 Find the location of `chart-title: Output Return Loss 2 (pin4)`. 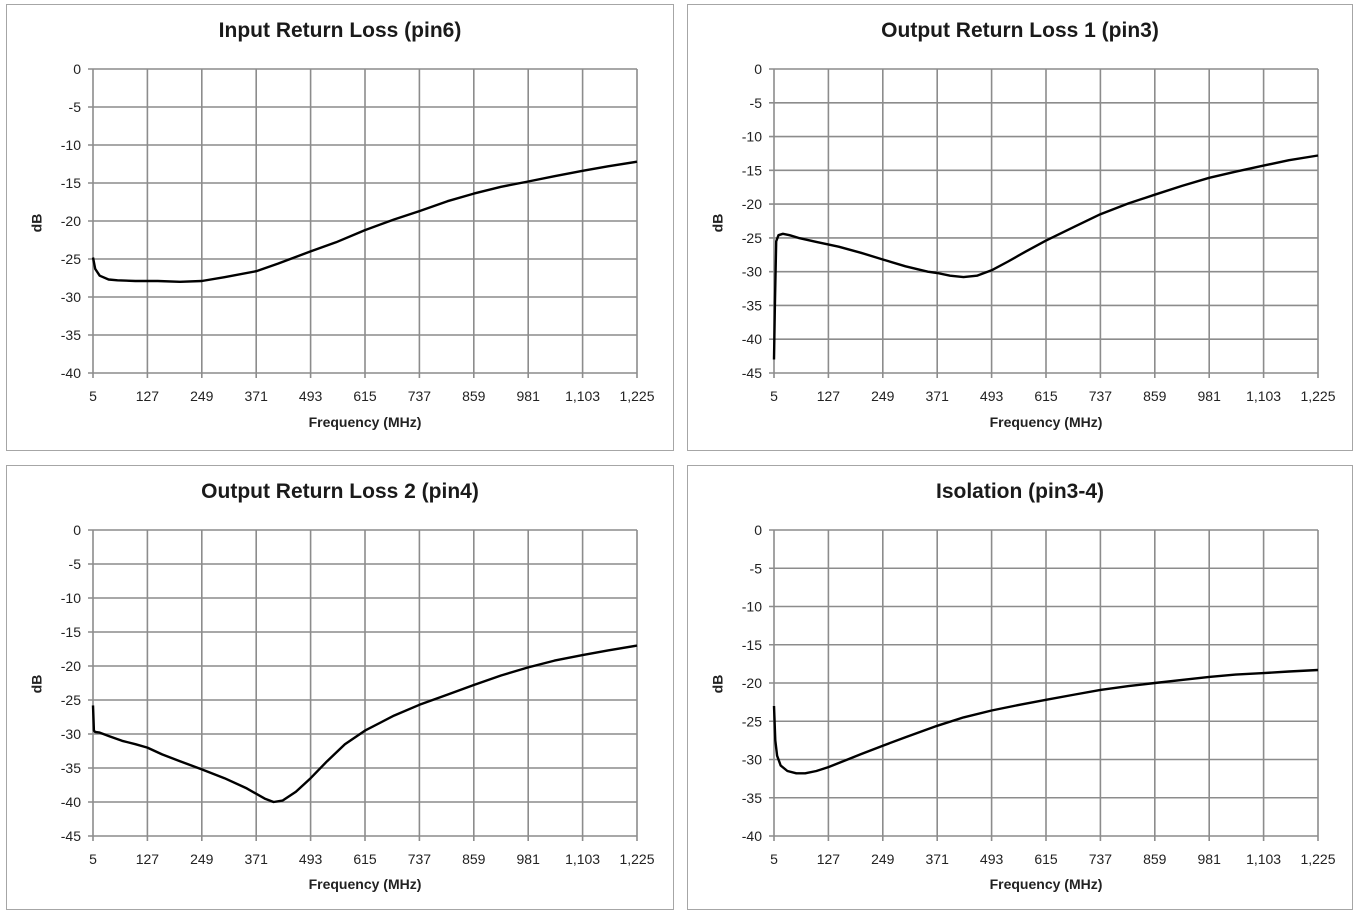

chart-title: Output Return Loss 2 (pin4) is located at coordinates (340, 491).